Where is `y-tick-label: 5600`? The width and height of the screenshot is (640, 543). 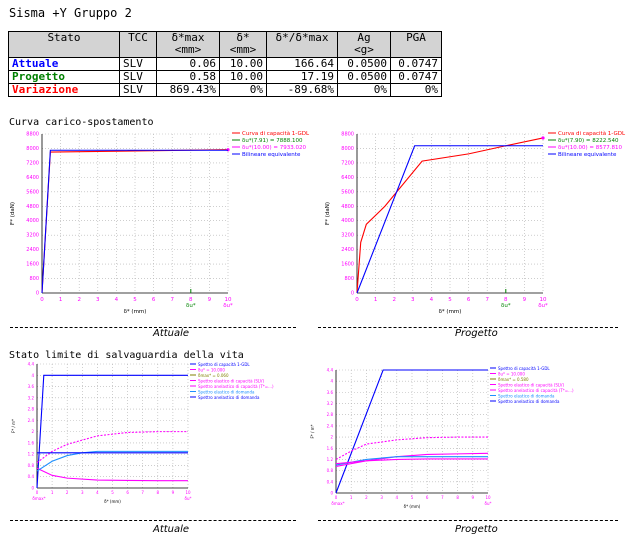
y-tick-label: 5600 is located at coordinates (347, 192).